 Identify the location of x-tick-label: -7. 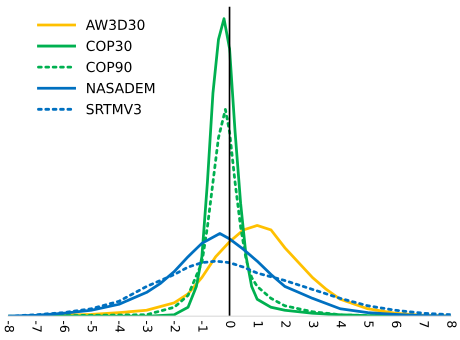
(37, 326).